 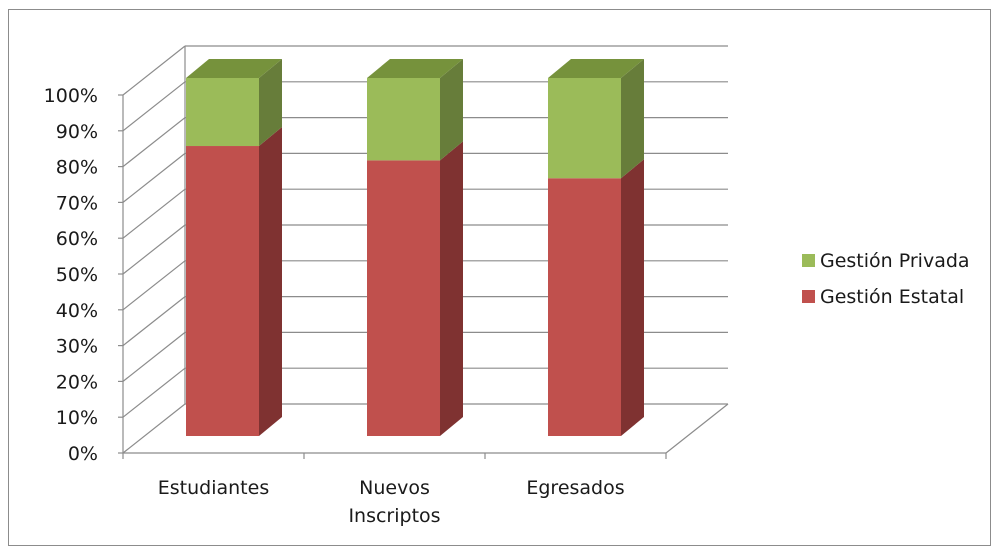 What do you see at coordinates (394, 516) in the screenshot?
I see `x-category-label: Inscriptos` at bounding box center [394, 516].